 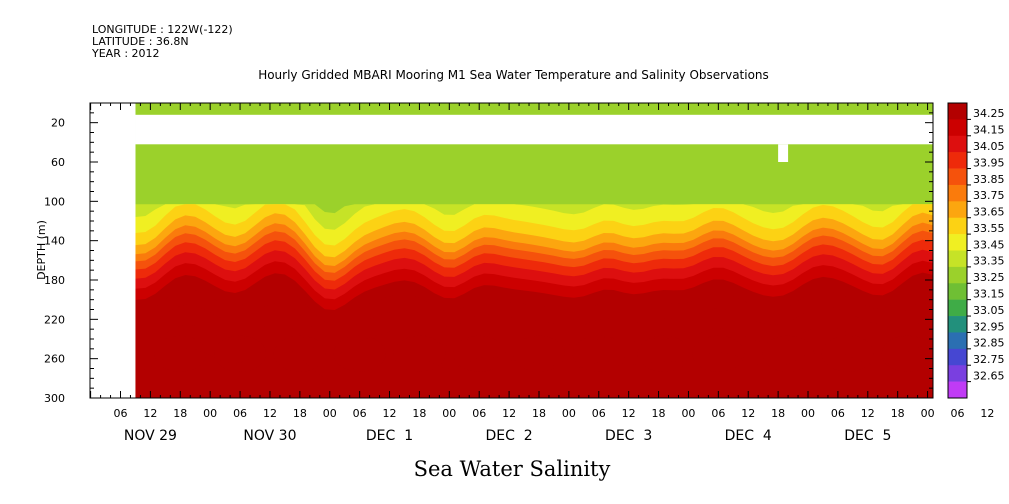 I want to click on colorbar-label: 32.95, so click(x=989, y=326).